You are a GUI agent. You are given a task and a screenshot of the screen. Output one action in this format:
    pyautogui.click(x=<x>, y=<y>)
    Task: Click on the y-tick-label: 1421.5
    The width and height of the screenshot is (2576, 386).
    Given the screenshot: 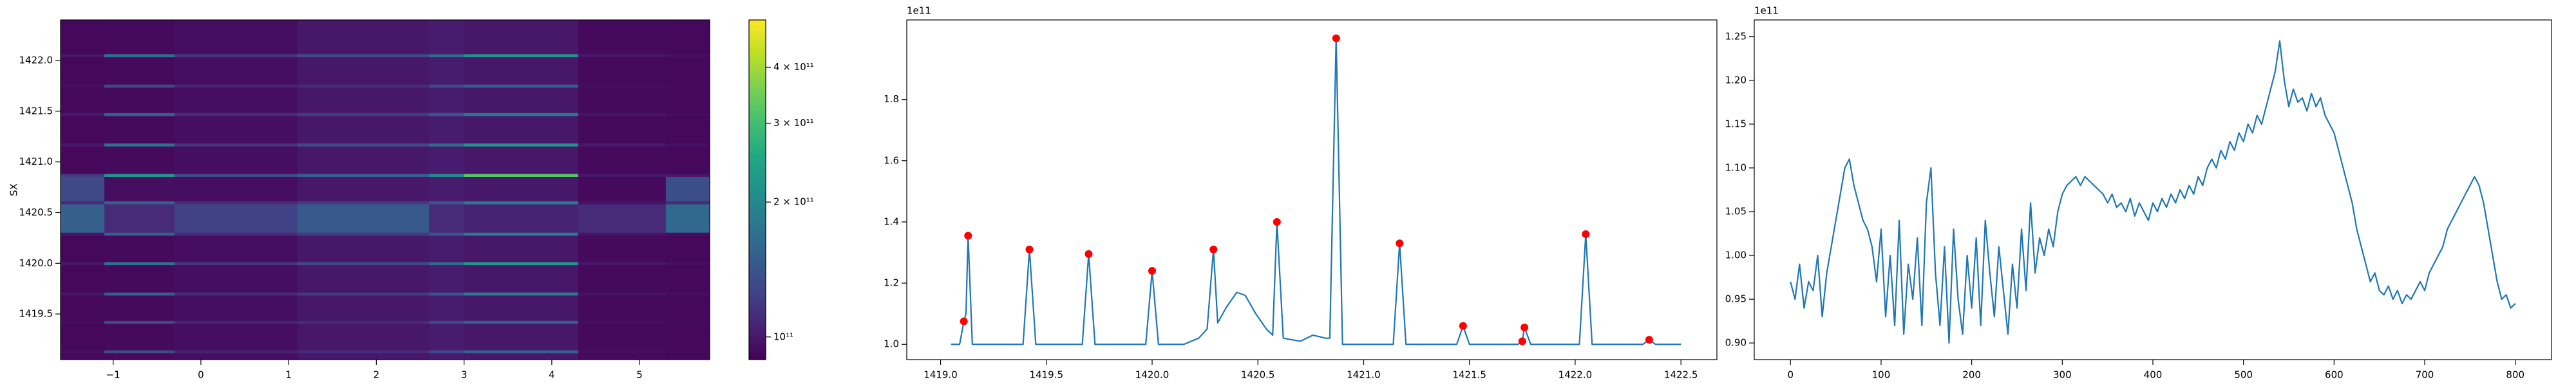 What is the action you would take?
    pyautogui.click(x=36, y=110)
    